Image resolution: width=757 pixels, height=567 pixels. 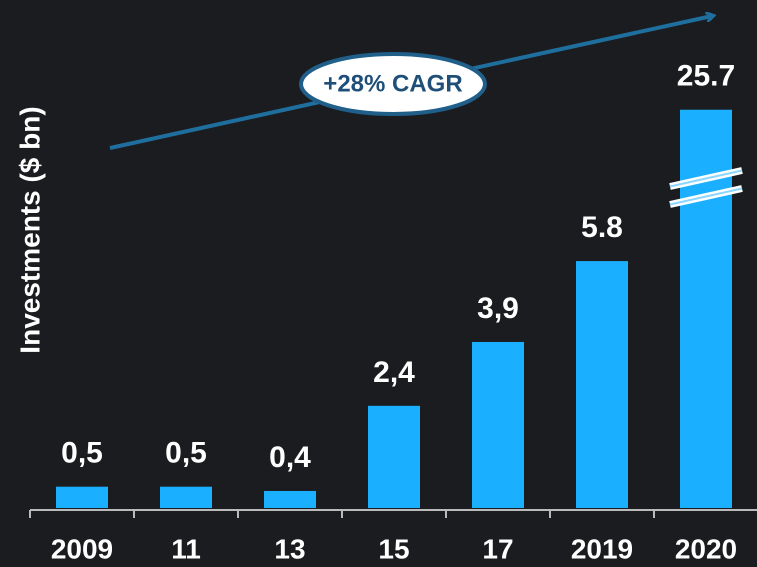 I want to click on x-tick-label: 17, so click(x=497, y=548).